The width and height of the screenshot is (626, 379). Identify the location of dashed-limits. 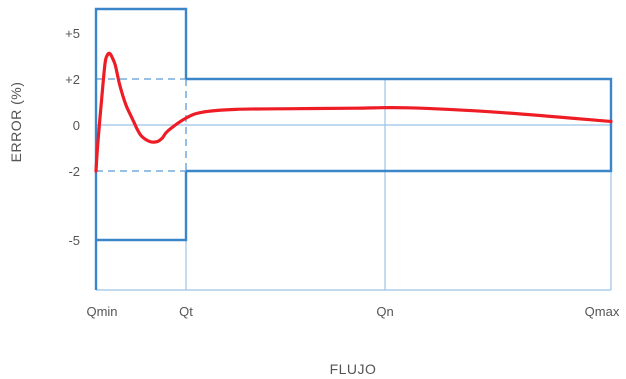
(141, 125).